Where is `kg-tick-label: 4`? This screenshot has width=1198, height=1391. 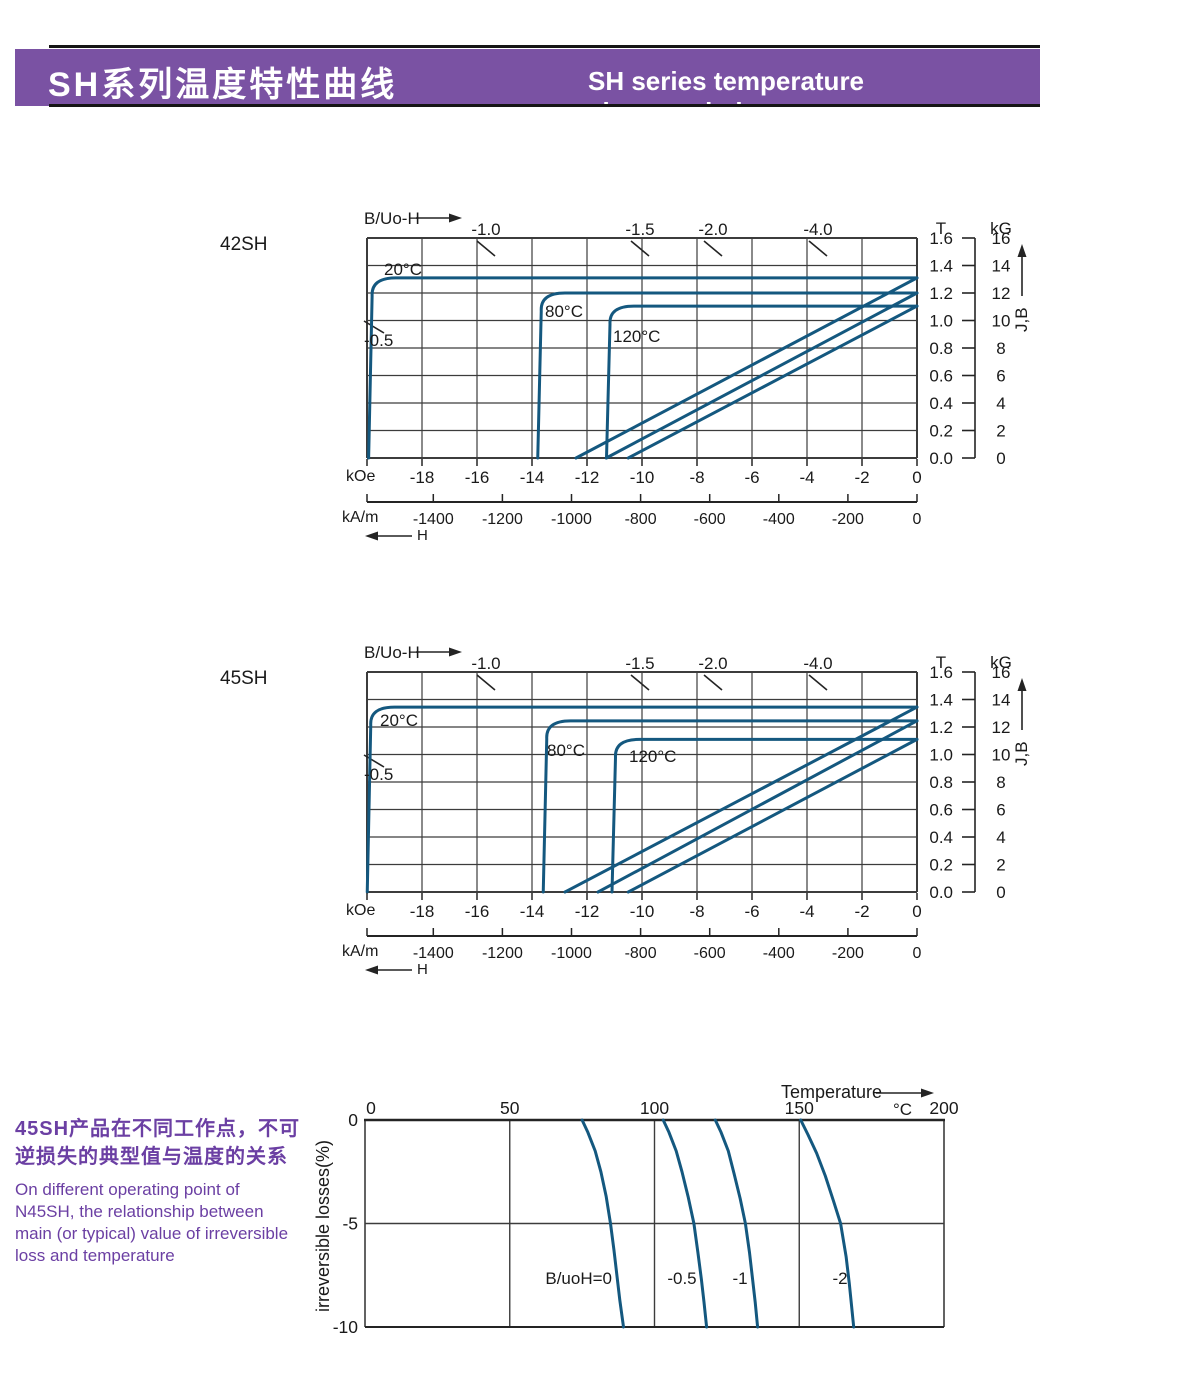
kg-tick-label: 4 is located at coordinates (1000, 837).